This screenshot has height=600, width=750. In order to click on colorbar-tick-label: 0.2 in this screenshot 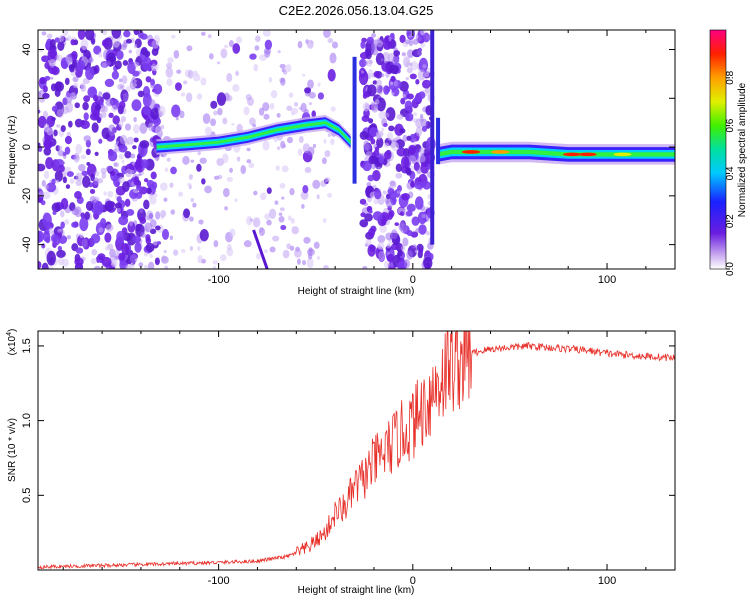, I will do `click(730, 221)`.